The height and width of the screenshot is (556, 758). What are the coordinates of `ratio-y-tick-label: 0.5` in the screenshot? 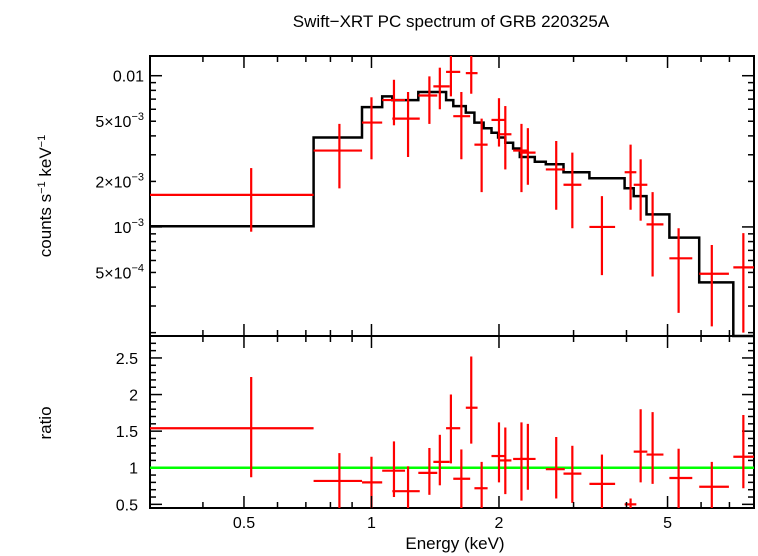 It's located at (127, 505).